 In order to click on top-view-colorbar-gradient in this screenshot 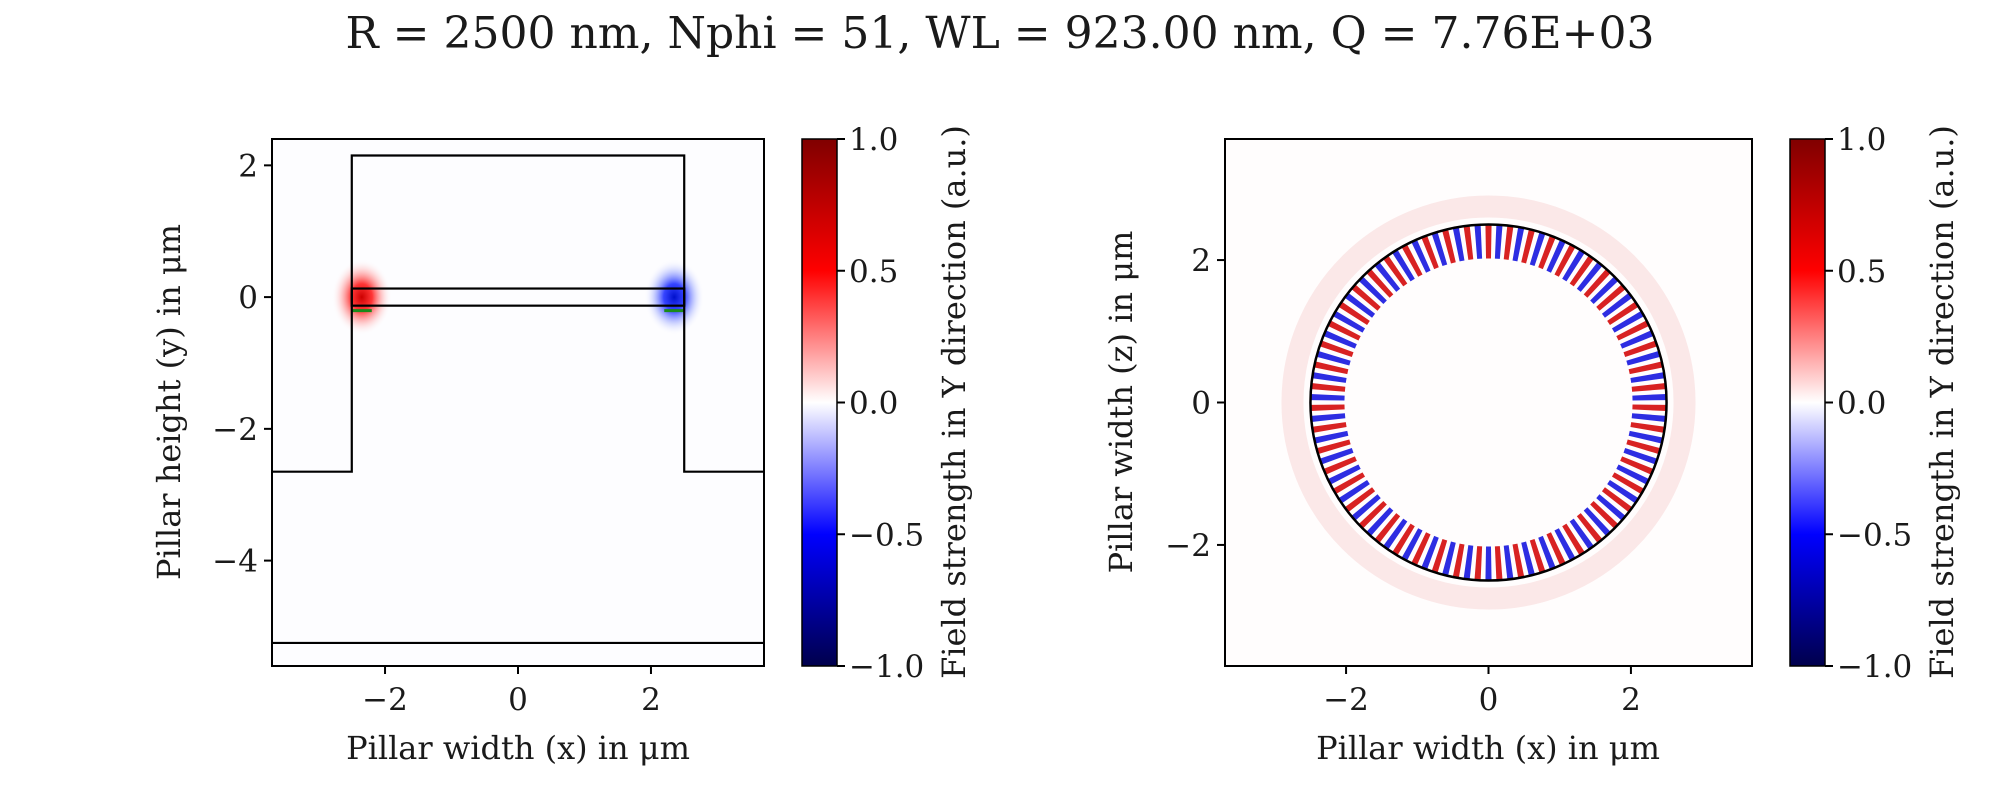, I will do `click(1807, 402)`.